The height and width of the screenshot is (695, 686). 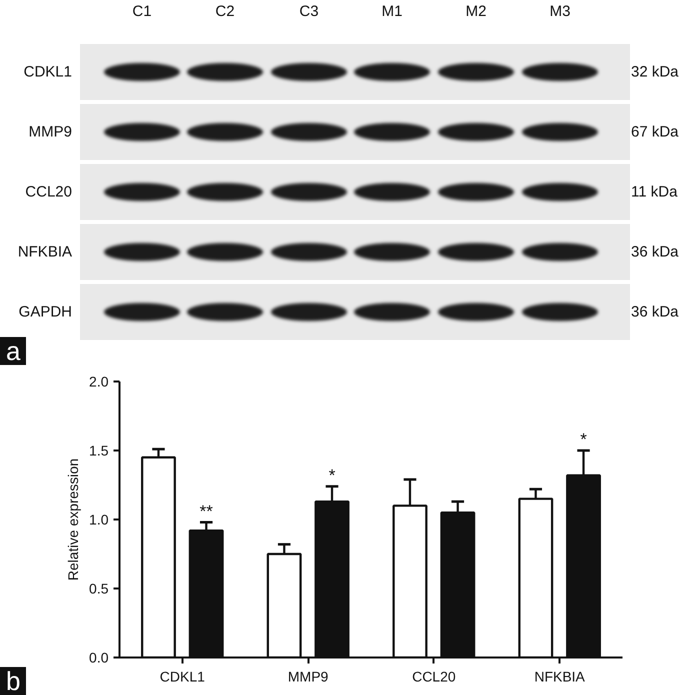 What do you see at coordinates (654, 191) in the screenshot?
I see `category-label: 11 kDa` at bounding box center [654, 191].